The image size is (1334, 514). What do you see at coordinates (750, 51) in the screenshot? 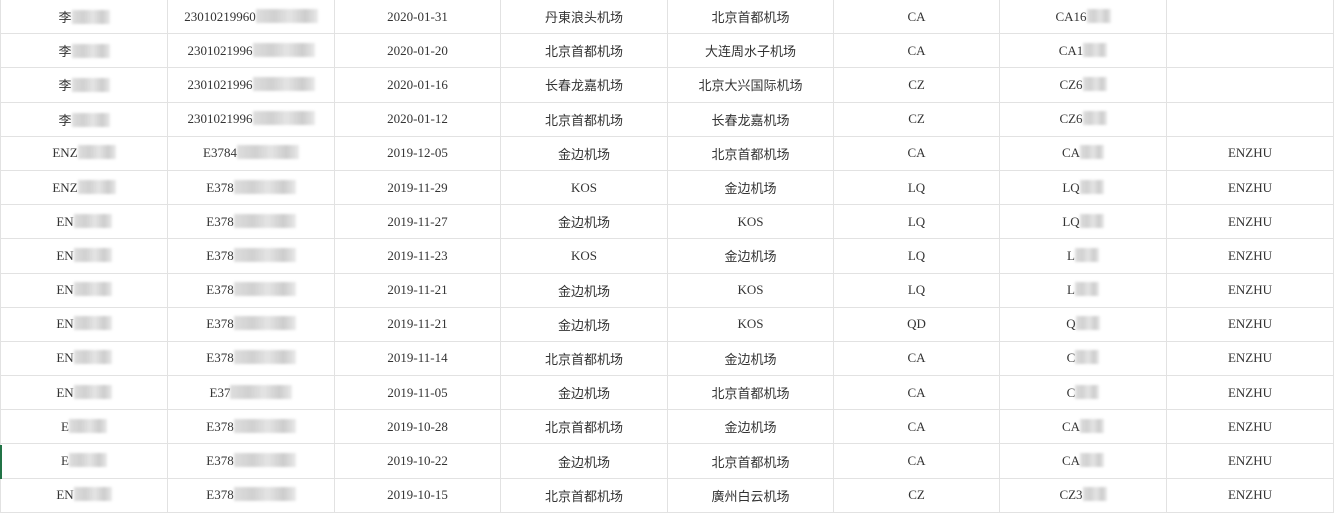
I see `cell-arrival-airport: 大连周水子机场` at bounding box center [750, 51].